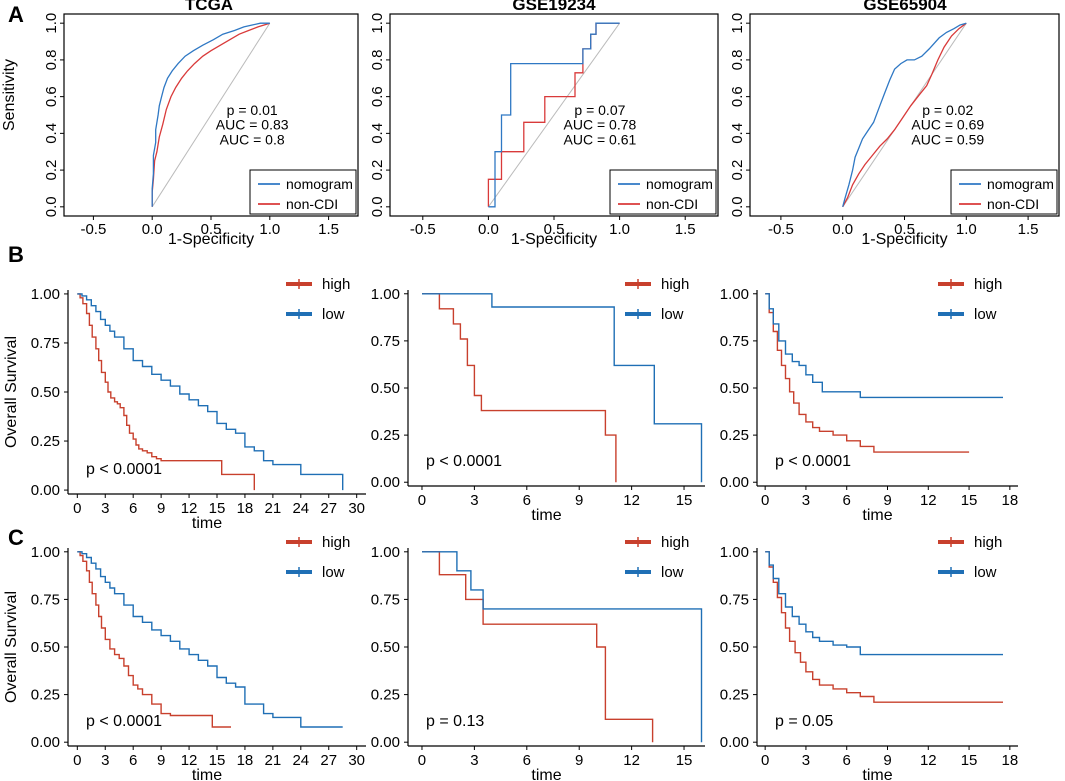  I want to click on auc-non-cdi-text: AUC = 0.8, so click(252, 139).